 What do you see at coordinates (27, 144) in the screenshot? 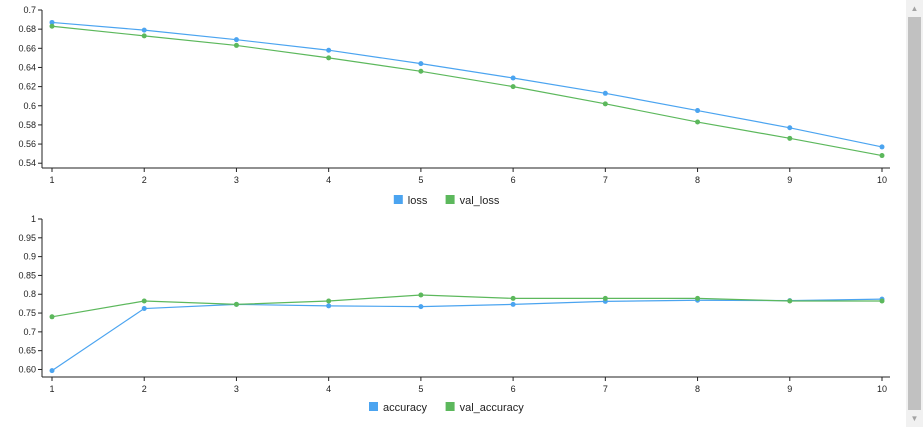
I see `y-tick-label: 0.56` at bounding box center [27, 144].